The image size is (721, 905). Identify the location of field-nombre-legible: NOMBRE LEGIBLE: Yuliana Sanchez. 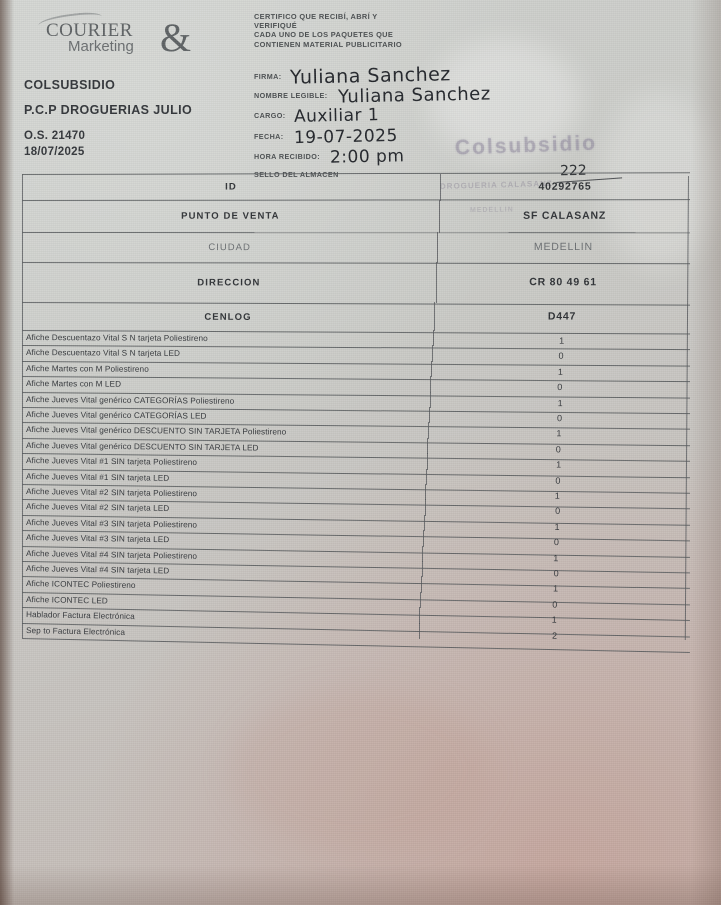
(372, 94).